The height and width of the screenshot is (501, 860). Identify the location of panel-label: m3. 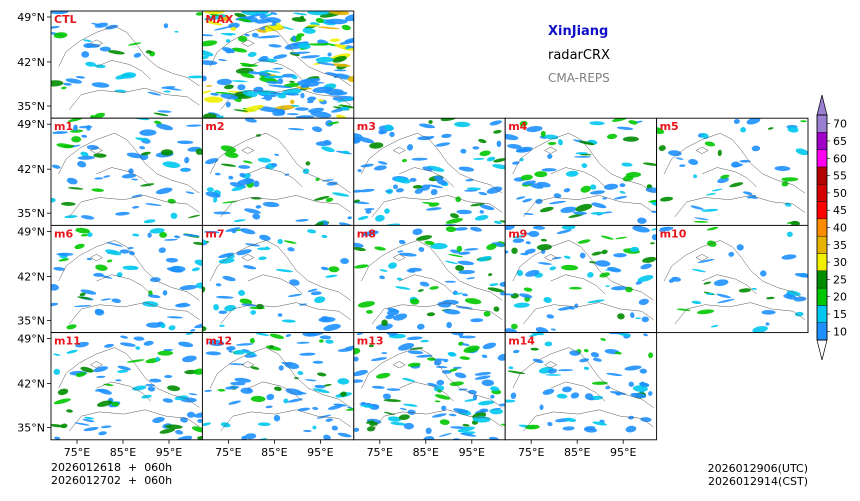
(366, 126).